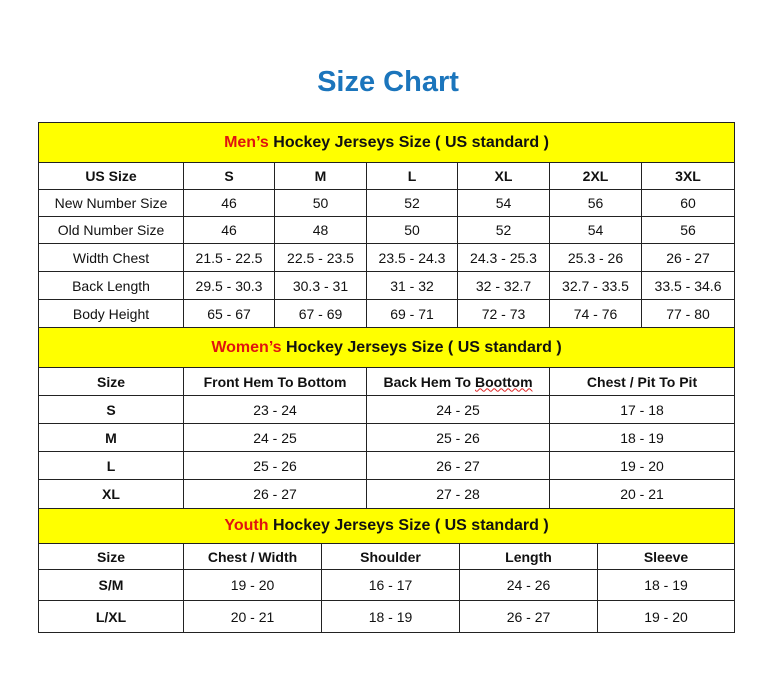 The image size is (776, 692). I want to click on header-cell: Sleeve, so click(666, 556).